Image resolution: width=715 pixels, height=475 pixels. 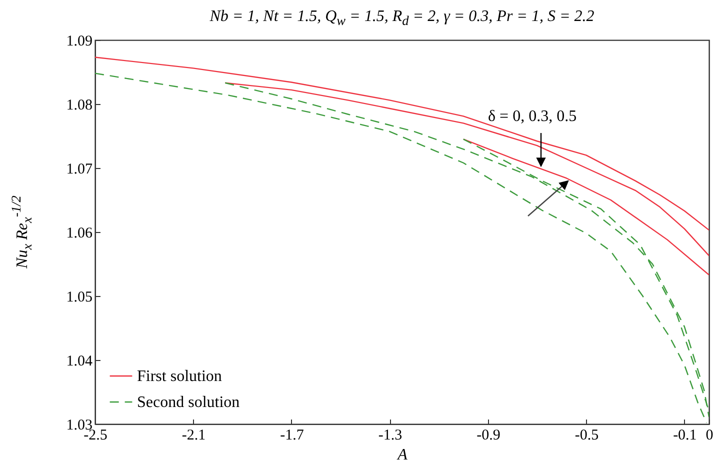 I want to click on legend-label: First solution, so click(x=179, y=376).